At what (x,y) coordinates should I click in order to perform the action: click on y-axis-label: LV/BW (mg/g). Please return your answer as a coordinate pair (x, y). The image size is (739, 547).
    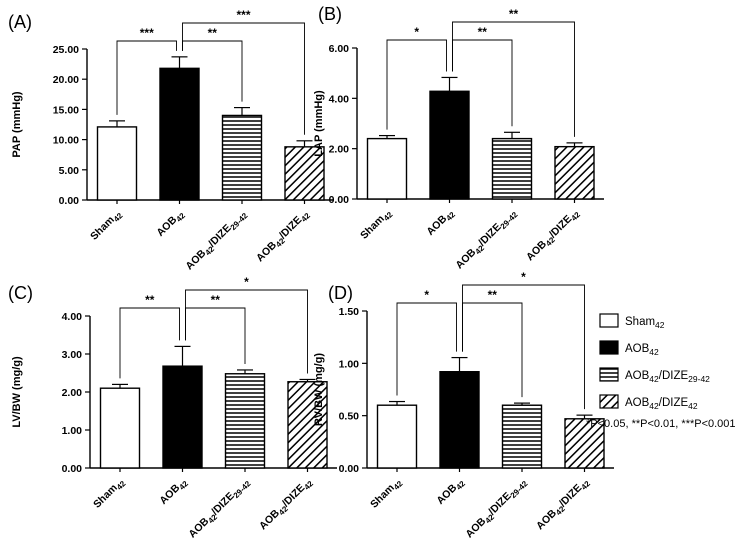
    Looking at the image, I should click on (17, 392).